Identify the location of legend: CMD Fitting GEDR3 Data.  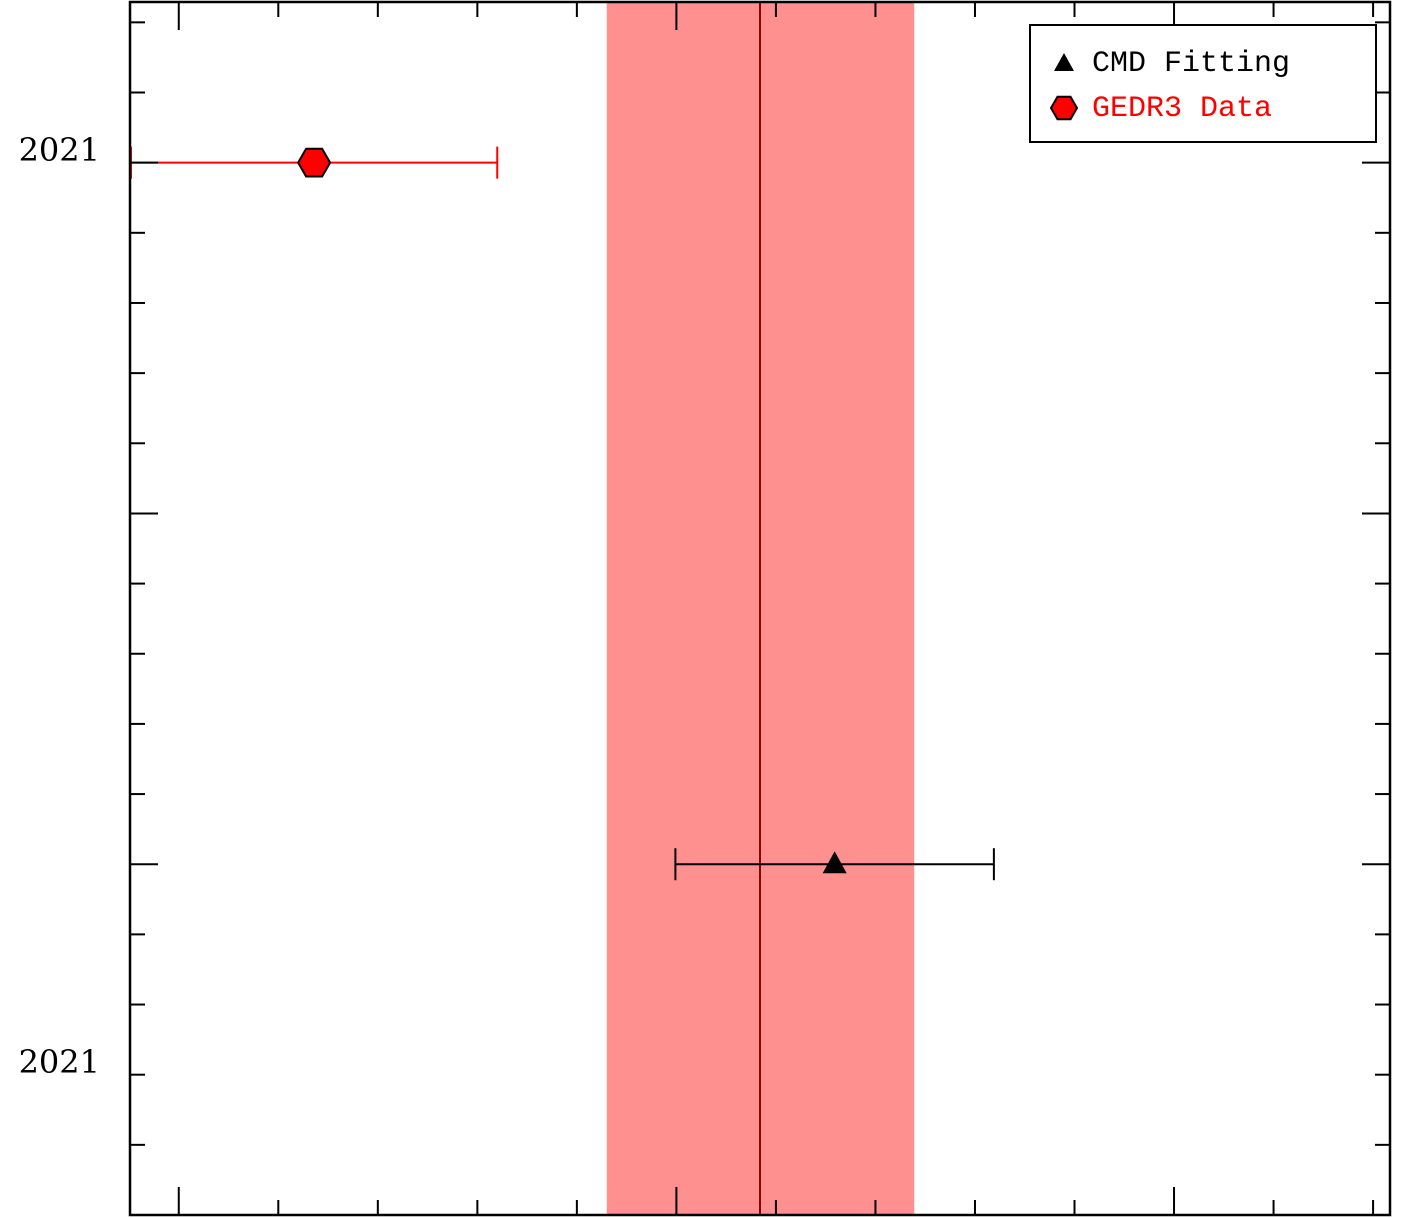
(1203, 83).